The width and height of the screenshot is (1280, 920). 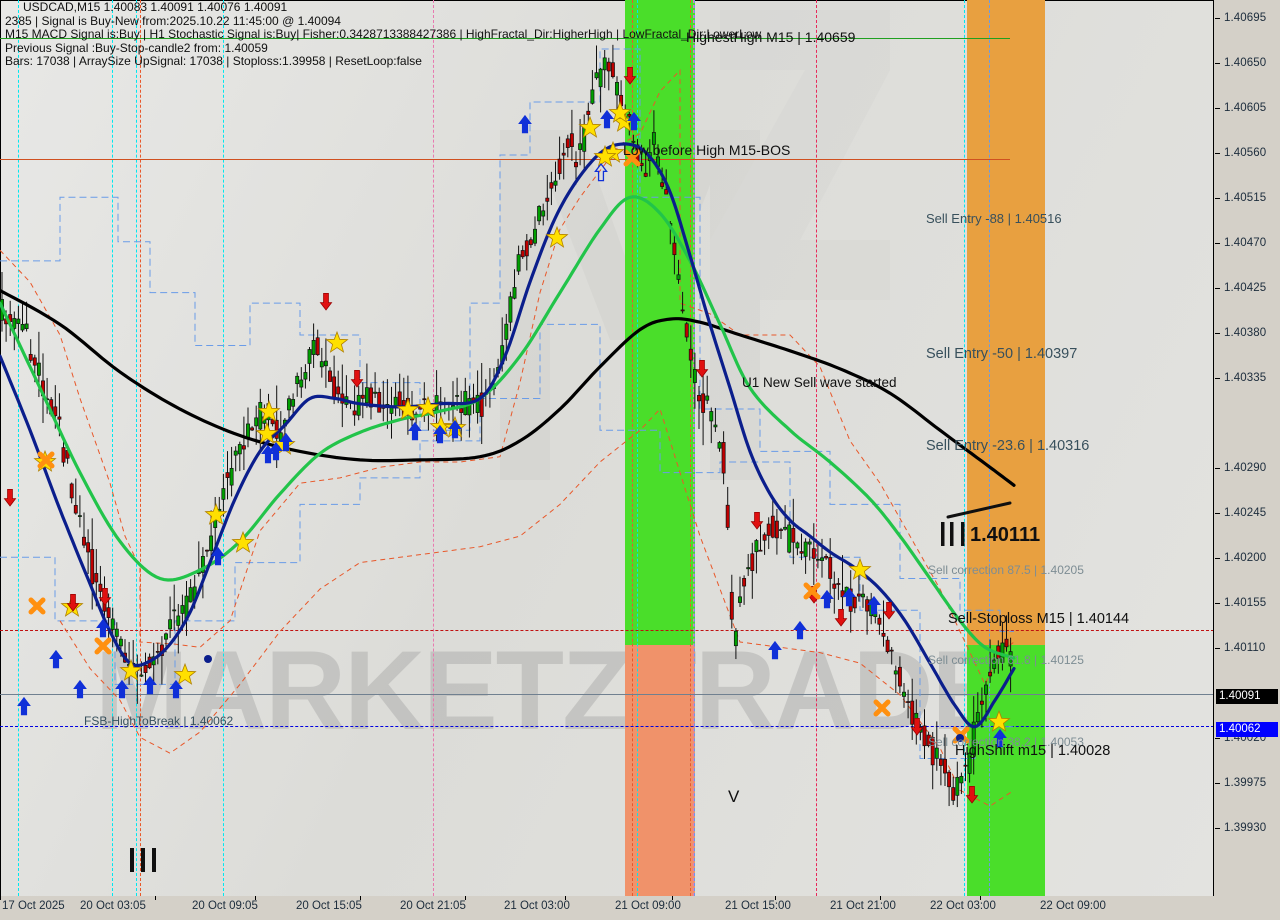 What do you see at coordinates (1245, 603) in the screenshot?
I see `price-tick-label: 1.40155` at bounding box center [1245, 603].